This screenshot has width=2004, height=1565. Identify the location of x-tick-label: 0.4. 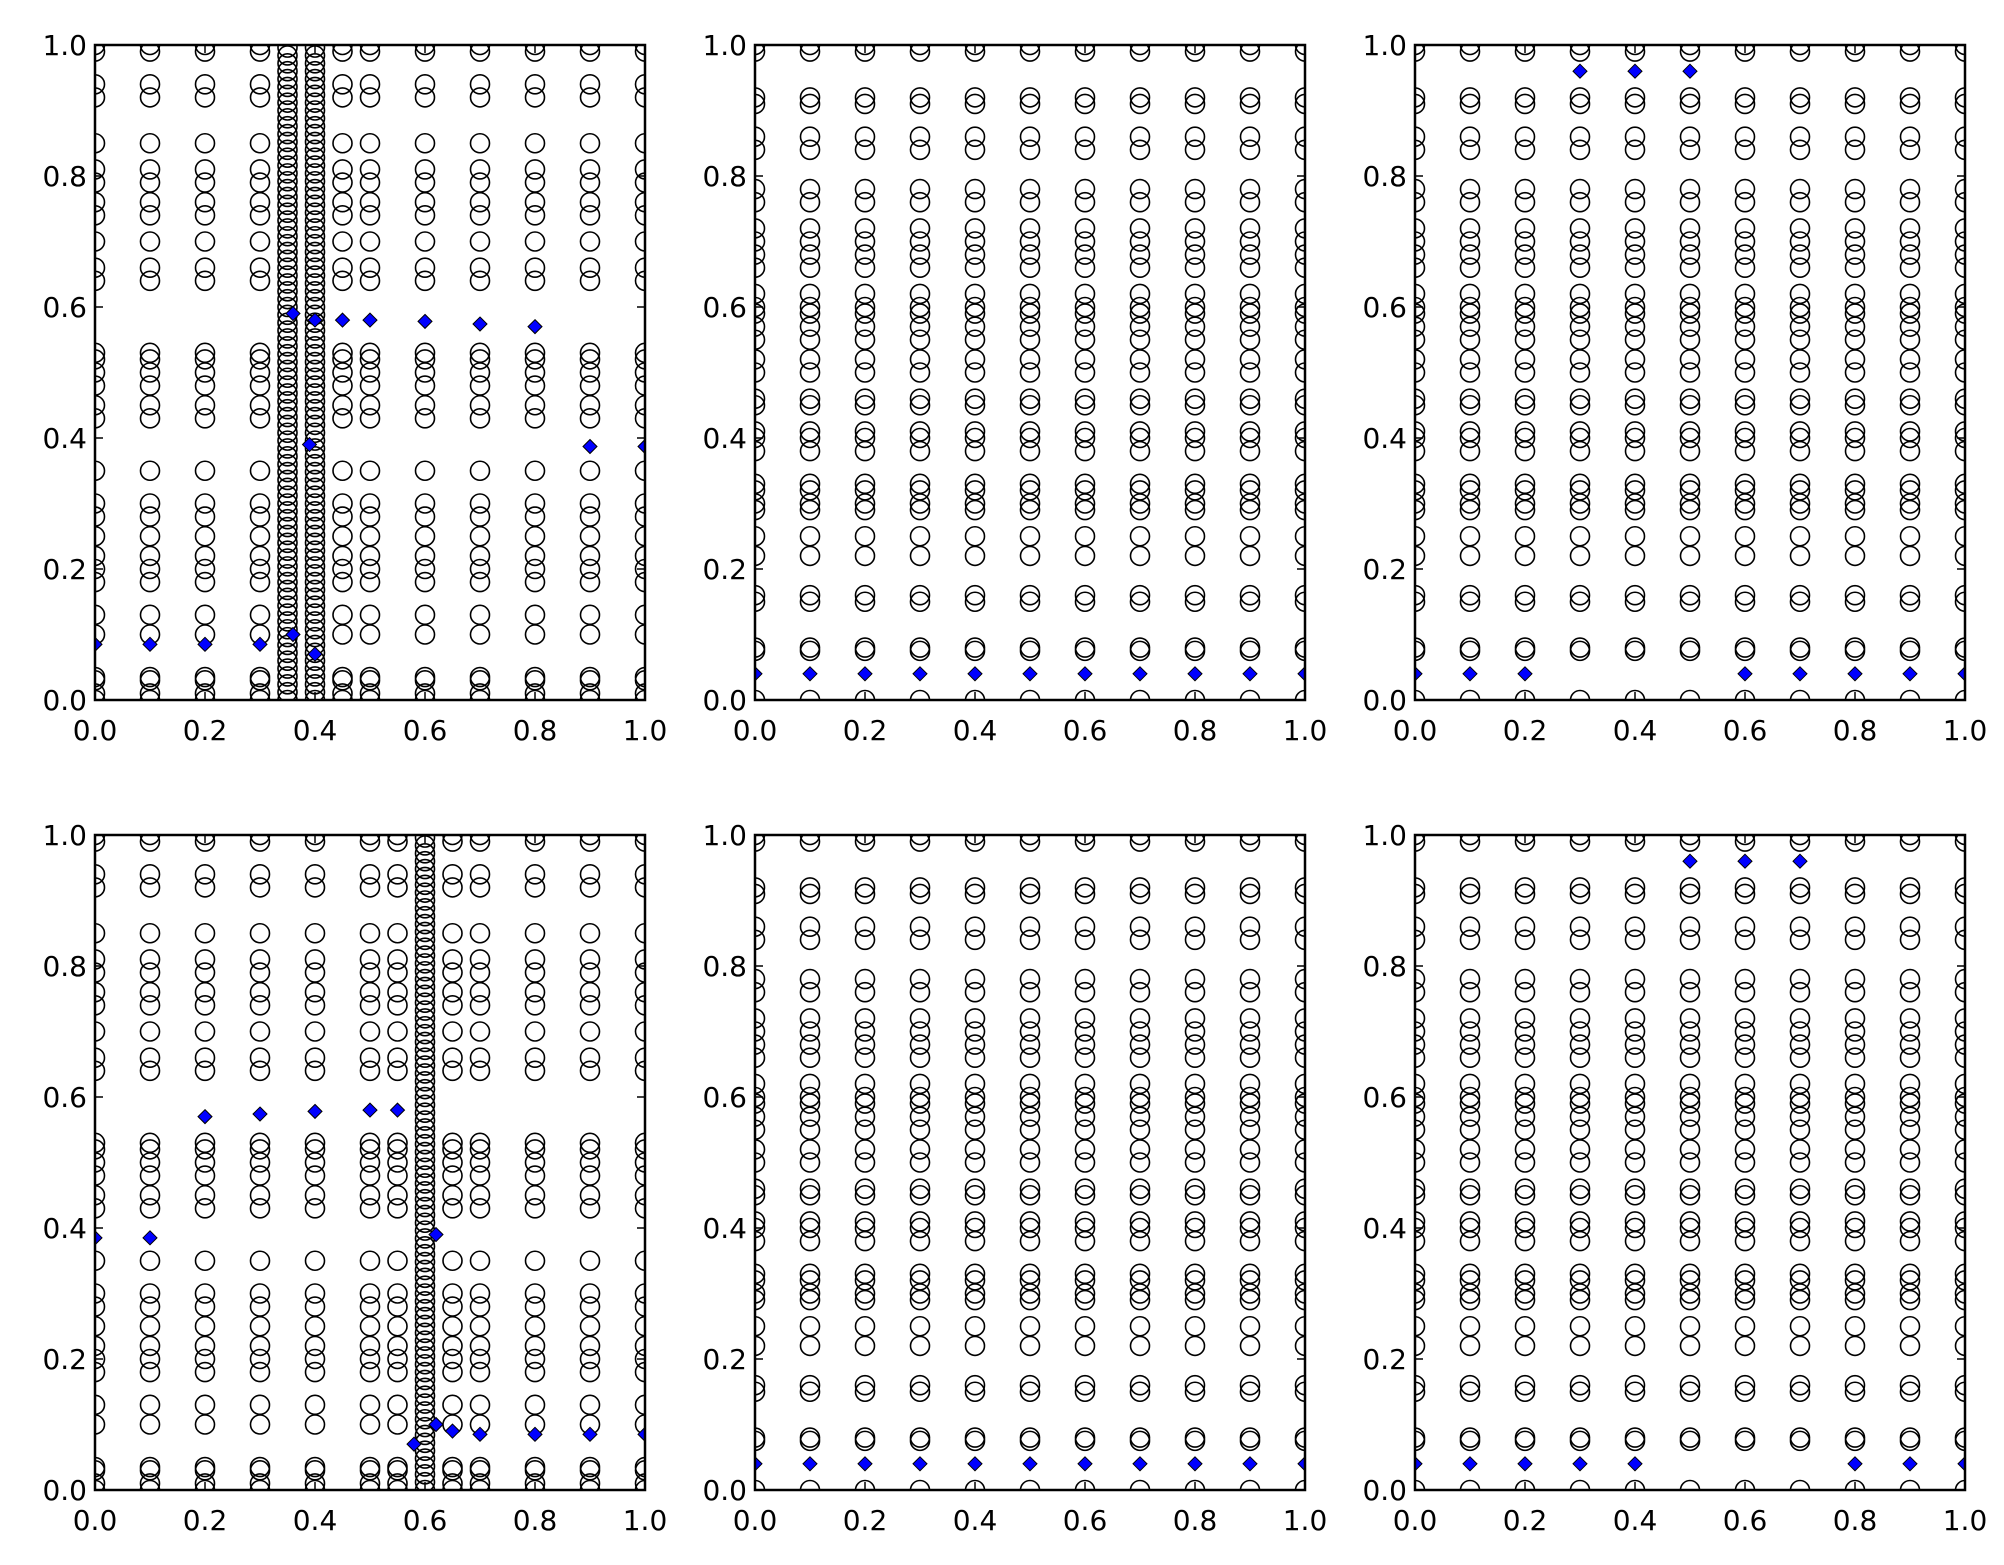
(315, 1520).